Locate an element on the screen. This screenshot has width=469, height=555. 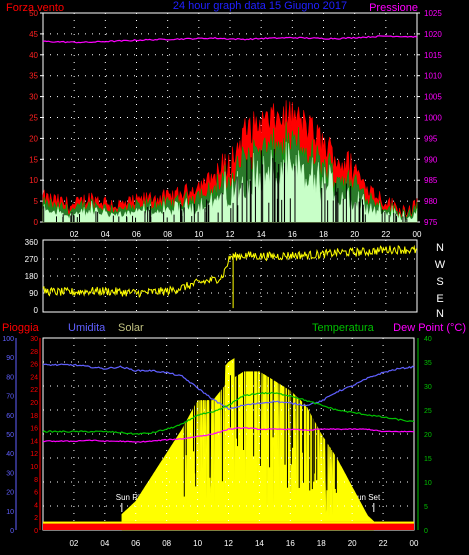
humidity-line is located at coordinates (228, 386).